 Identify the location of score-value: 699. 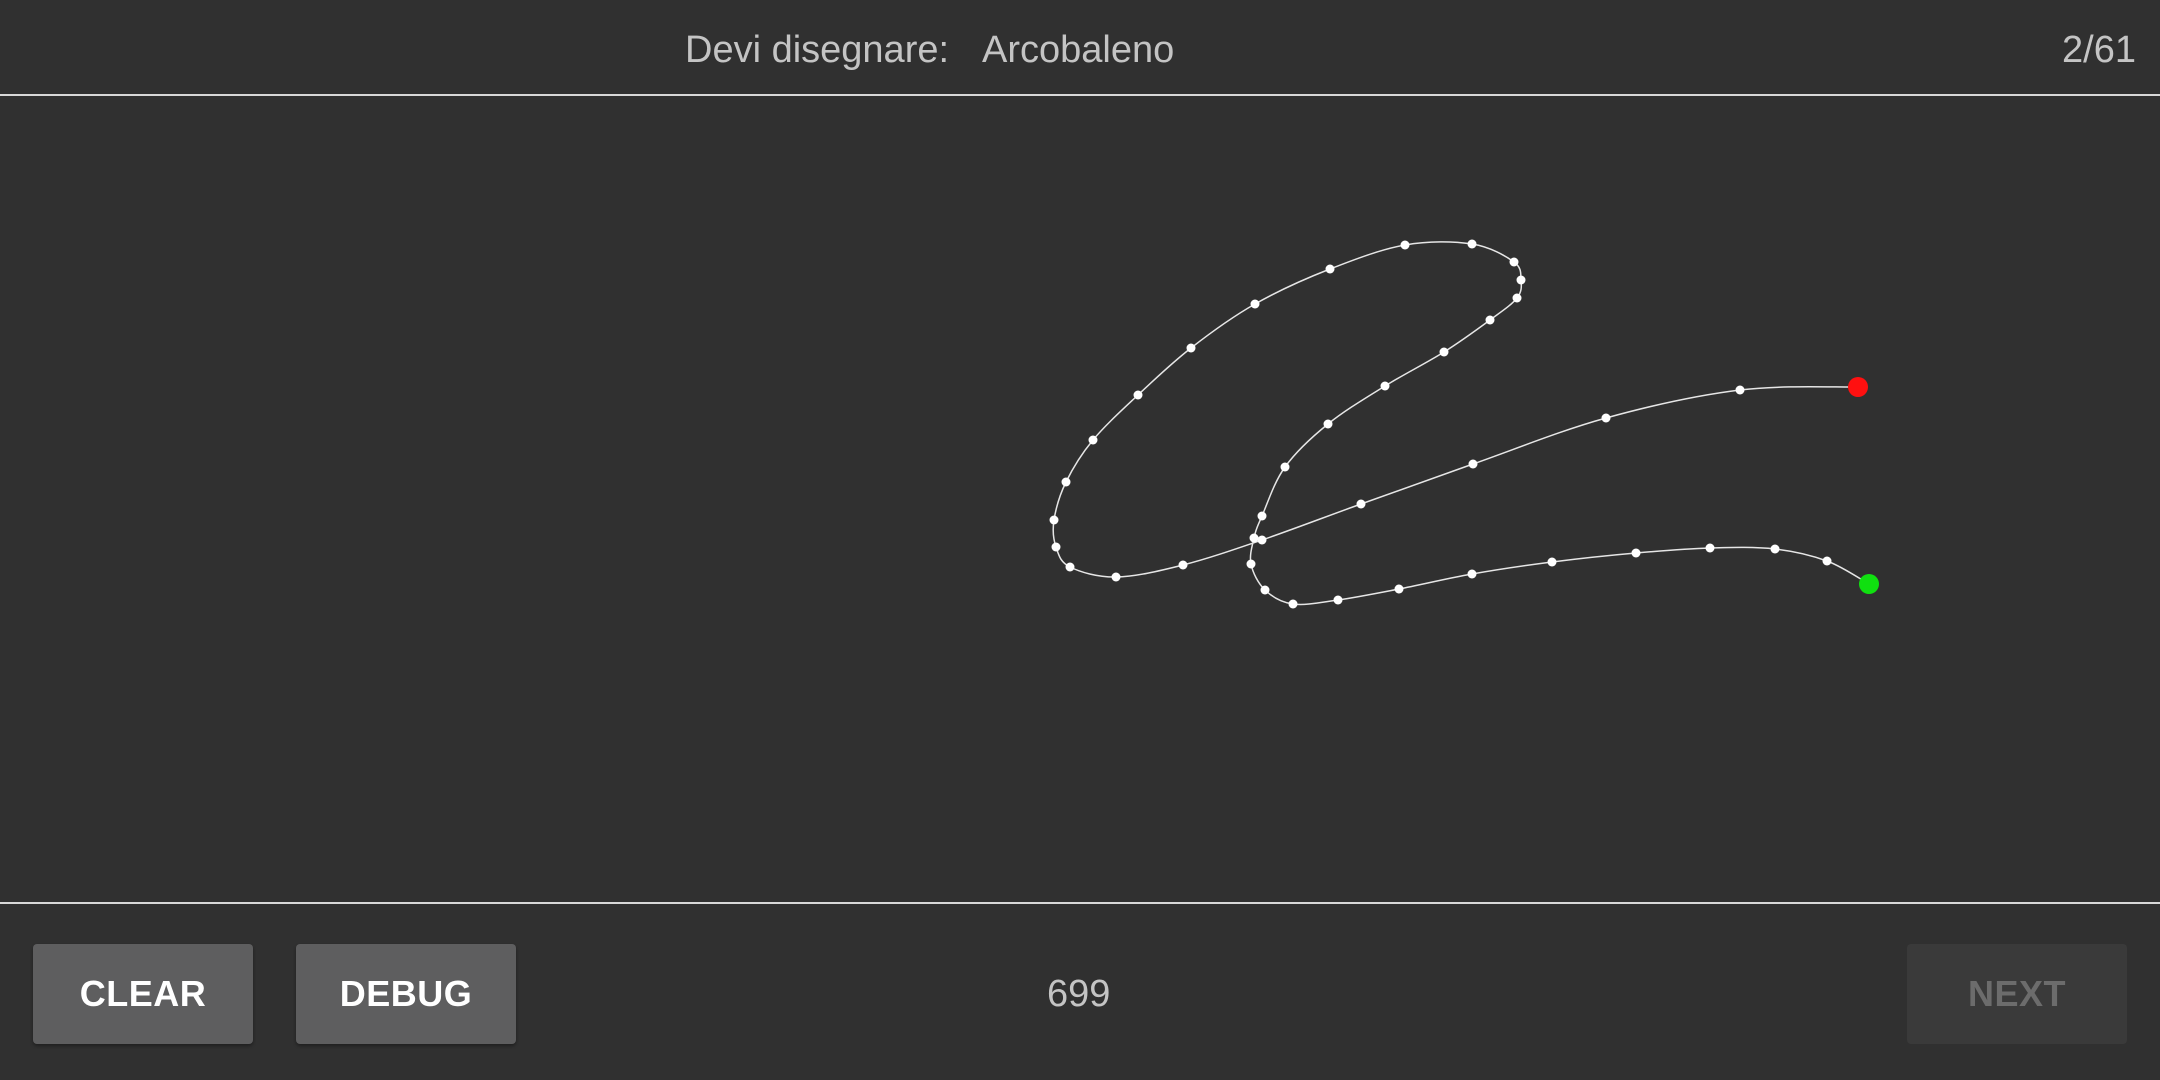
(1079, 994).